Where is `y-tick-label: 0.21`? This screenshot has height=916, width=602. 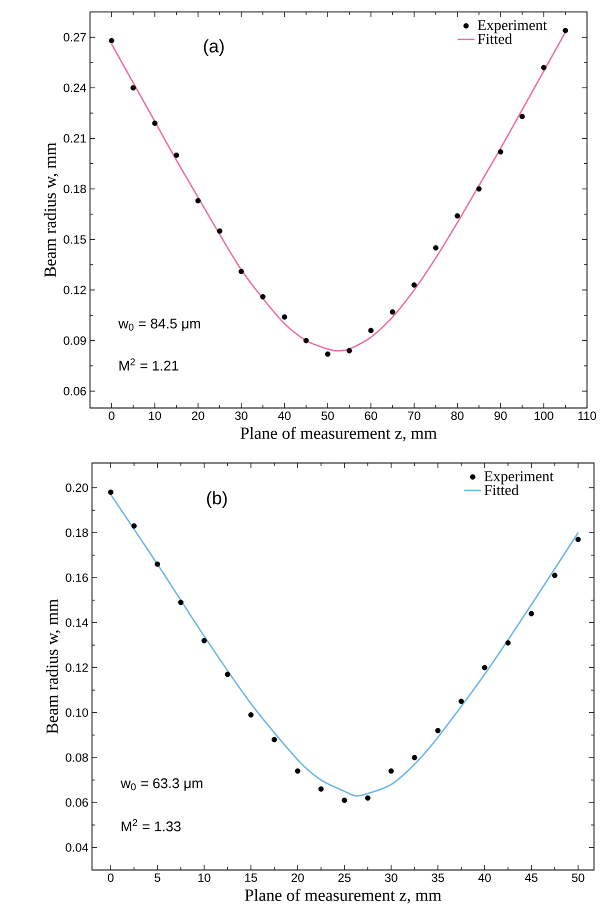
y-tick-label: 0.21 is located at coordinates (75, 138).